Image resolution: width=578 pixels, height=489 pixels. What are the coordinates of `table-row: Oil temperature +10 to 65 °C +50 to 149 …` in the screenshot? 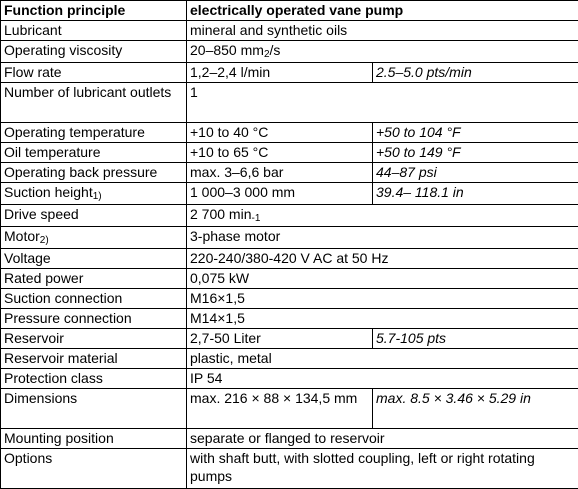 It's located at (289, 153).